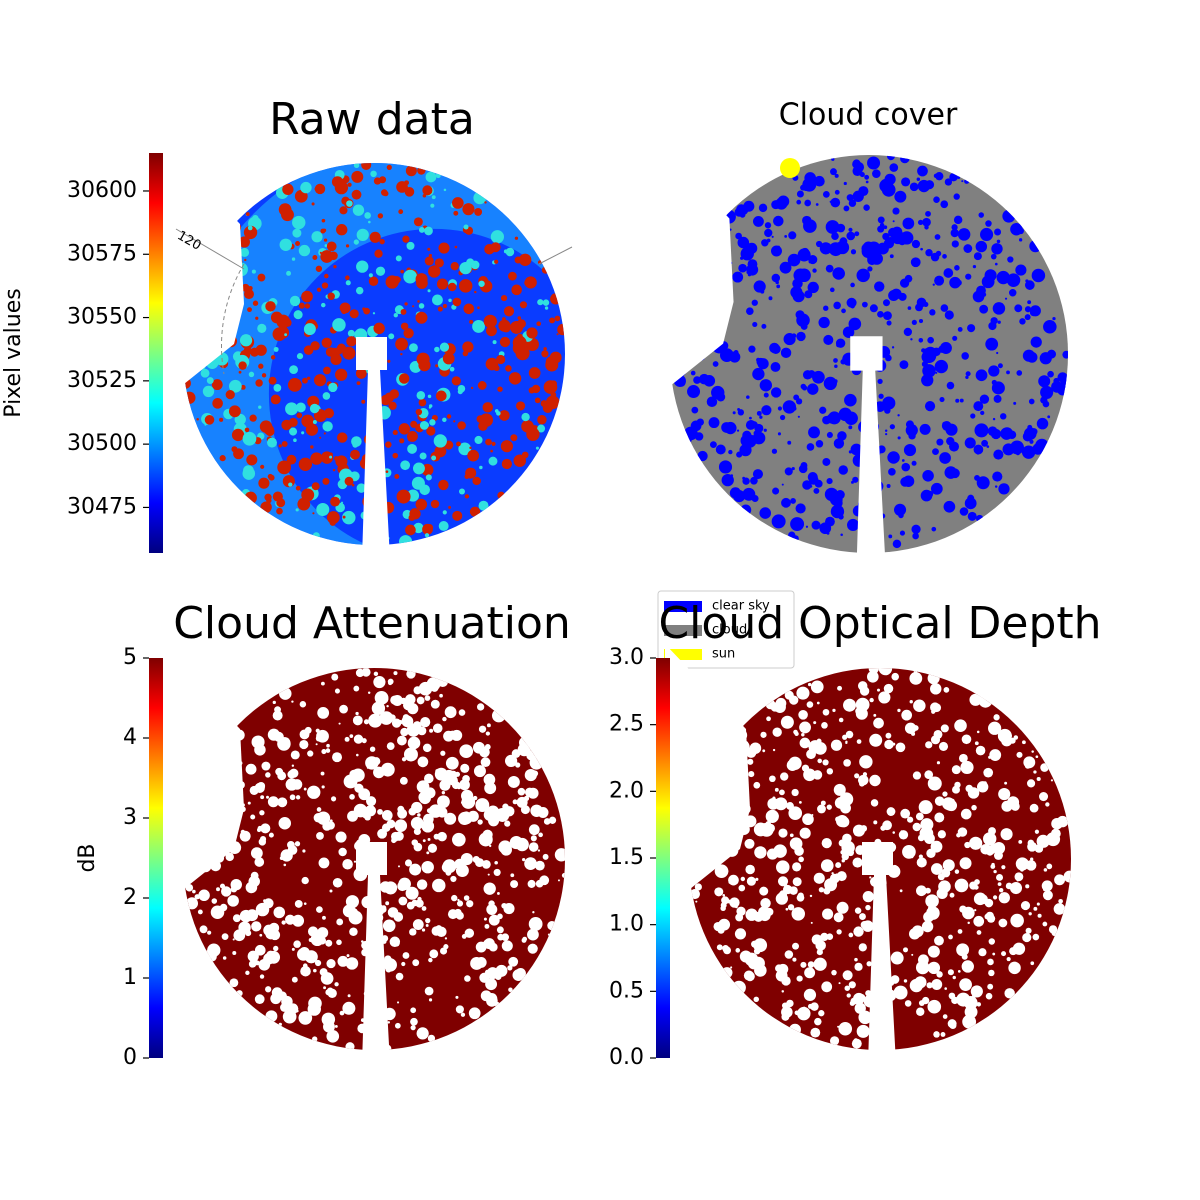  What do you see at coordinates (87, 857) in the screenshot?
I see `colorbar-label: dB` at bounding box center [87, 857].